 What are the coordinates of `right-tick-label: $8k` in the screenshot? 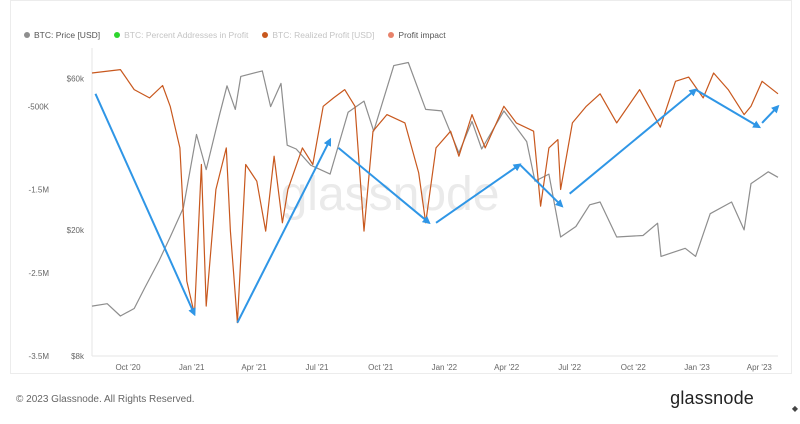 It's located at (78, 356).